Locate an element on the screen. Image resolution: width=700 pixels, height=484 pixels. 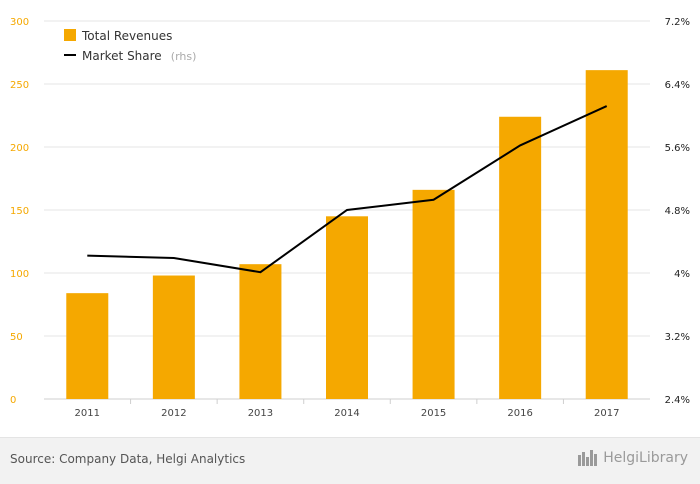
x-tick-label: 2012 is located at coordinates (173, 413).